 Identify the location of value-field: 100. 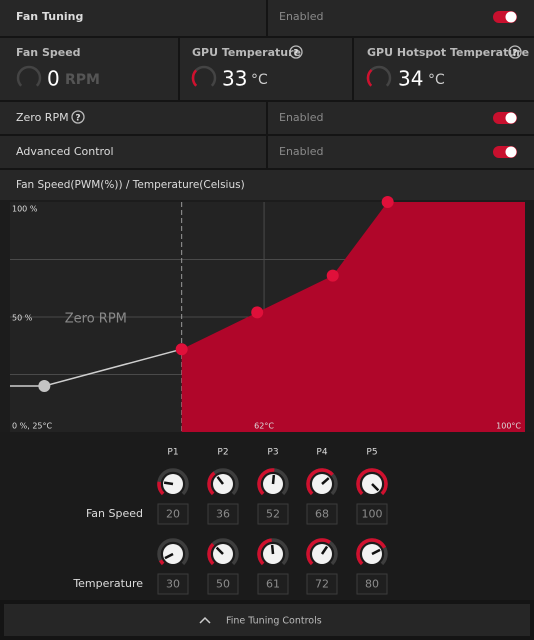
(372, 514).